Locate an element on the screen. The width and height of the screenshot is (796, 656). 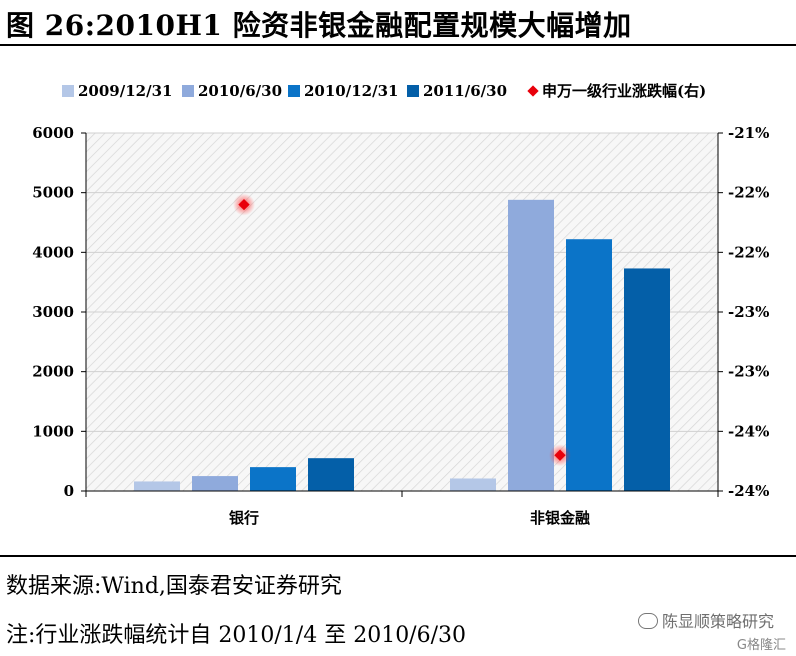
watermark: 陈显顺策略研究 is located at coordinates (705, 620).